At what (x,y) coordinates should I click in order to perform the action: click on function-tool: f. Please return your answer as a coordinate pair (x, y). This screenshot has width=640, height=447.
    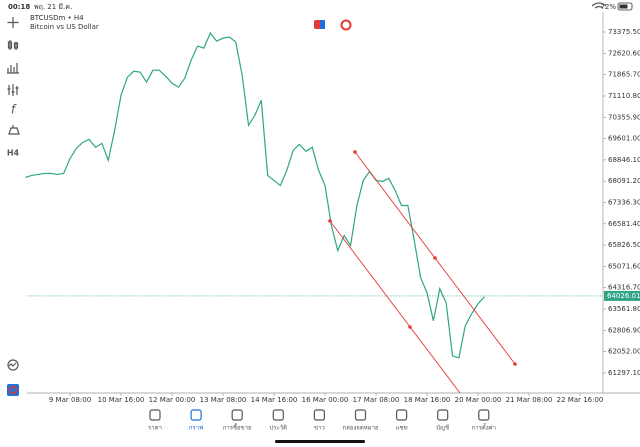
    Looking at the image, I should click on (14, 110).